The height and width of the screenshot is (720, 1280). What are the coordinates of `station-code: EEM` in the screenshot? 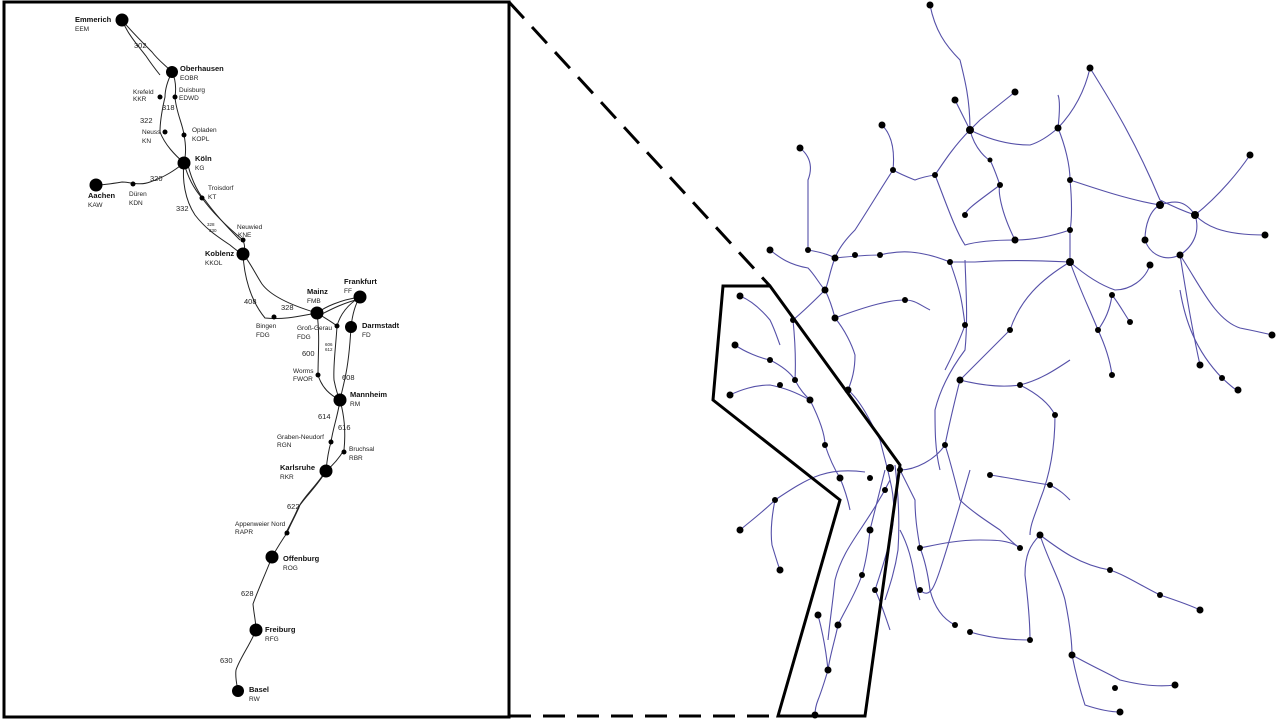 It's located at (82, 29).